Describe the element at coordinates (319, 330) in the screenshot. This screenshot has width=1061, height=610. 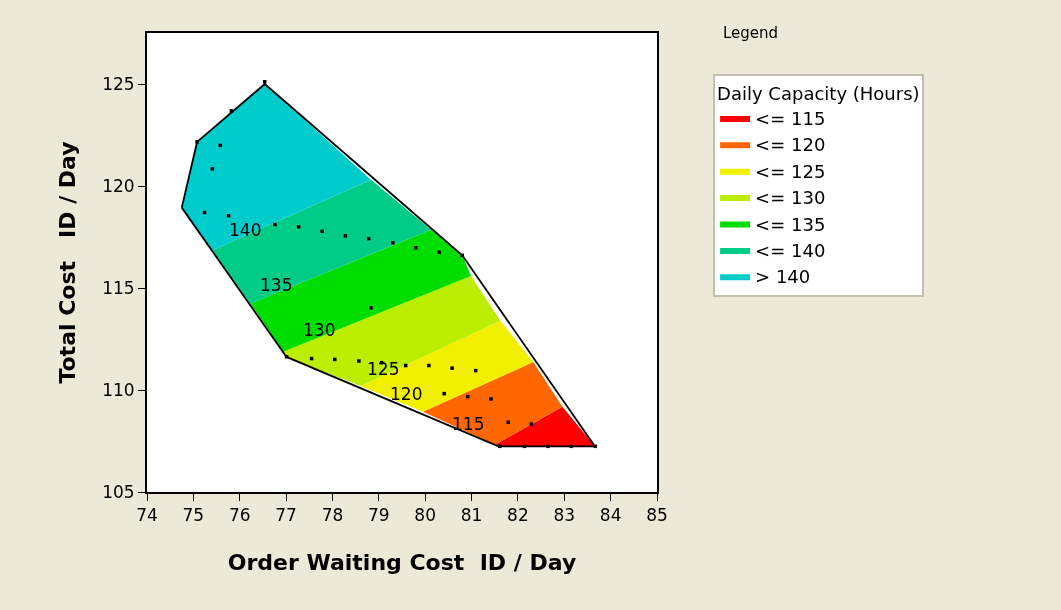
I see `annotation: 130` at that location.